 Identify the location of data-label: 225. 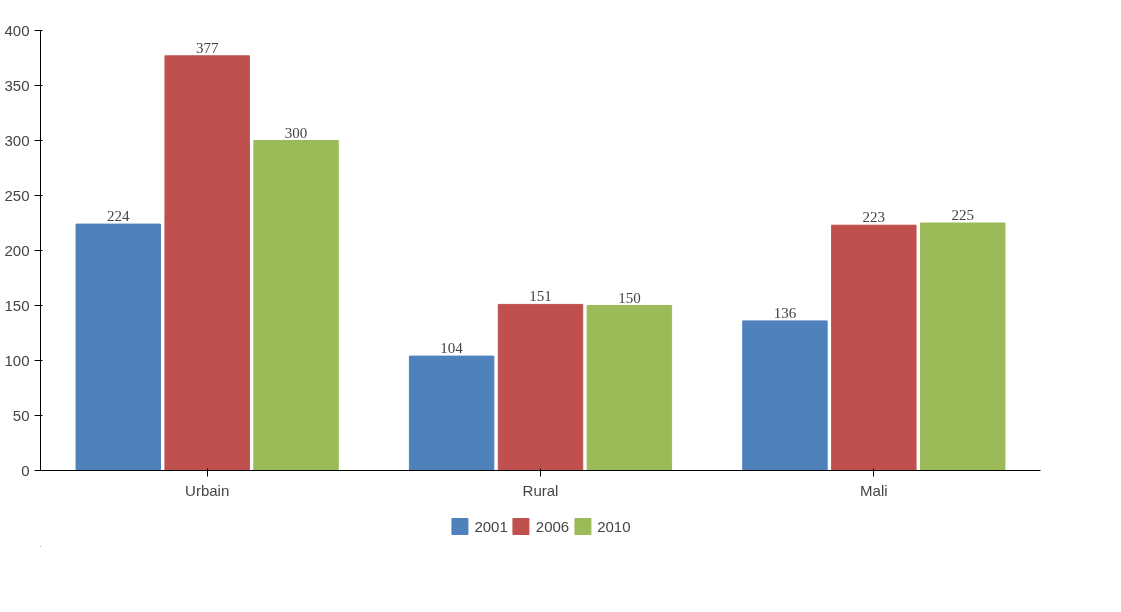
(962, 215).